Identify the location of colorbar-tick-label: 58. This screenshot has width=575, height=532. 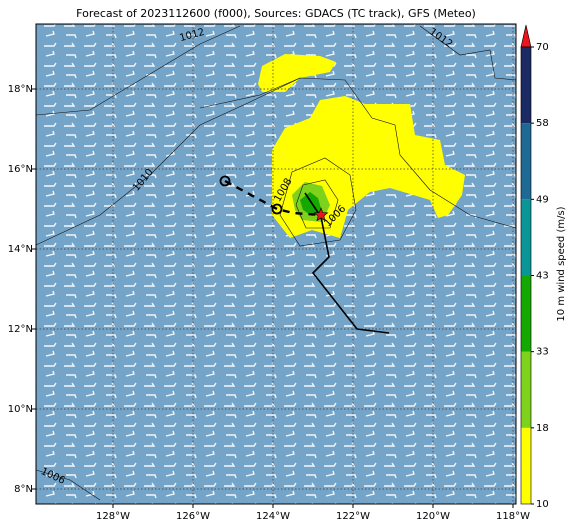
(542, 123).